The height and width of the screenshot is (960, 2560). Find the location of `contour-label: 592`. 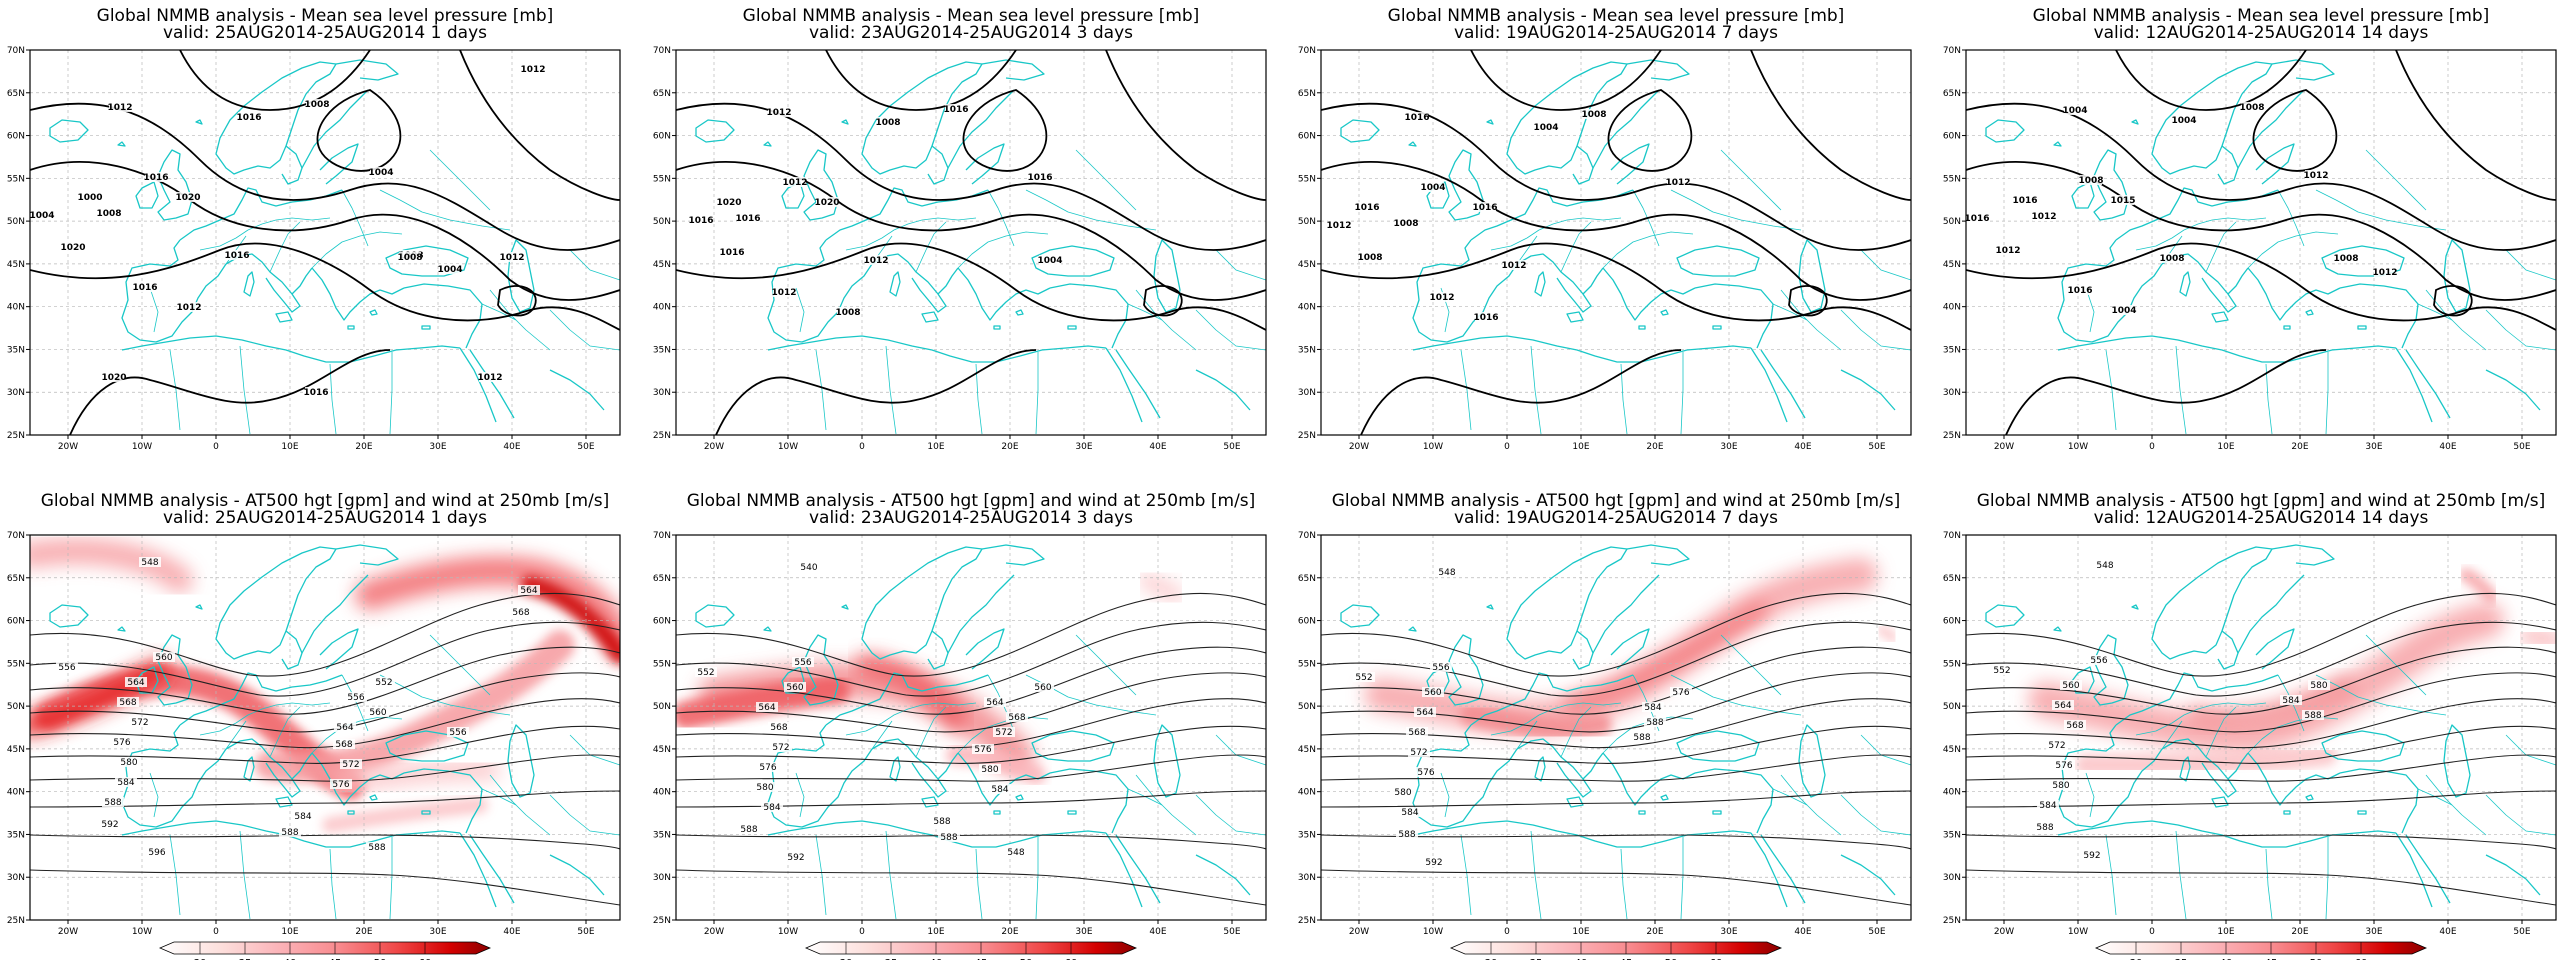

contour-label: 592 is located at coordinates (795, 858).